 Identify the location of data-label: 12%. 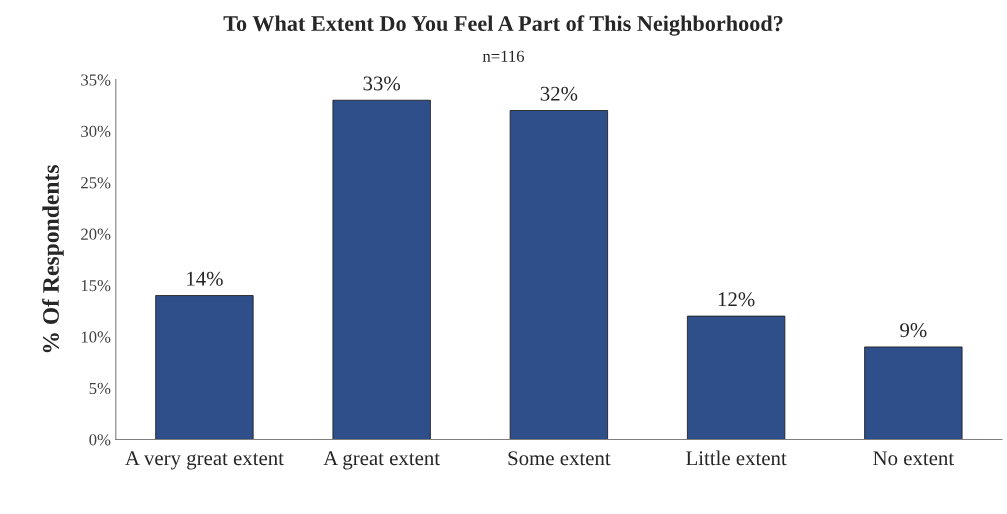
(736, 299).